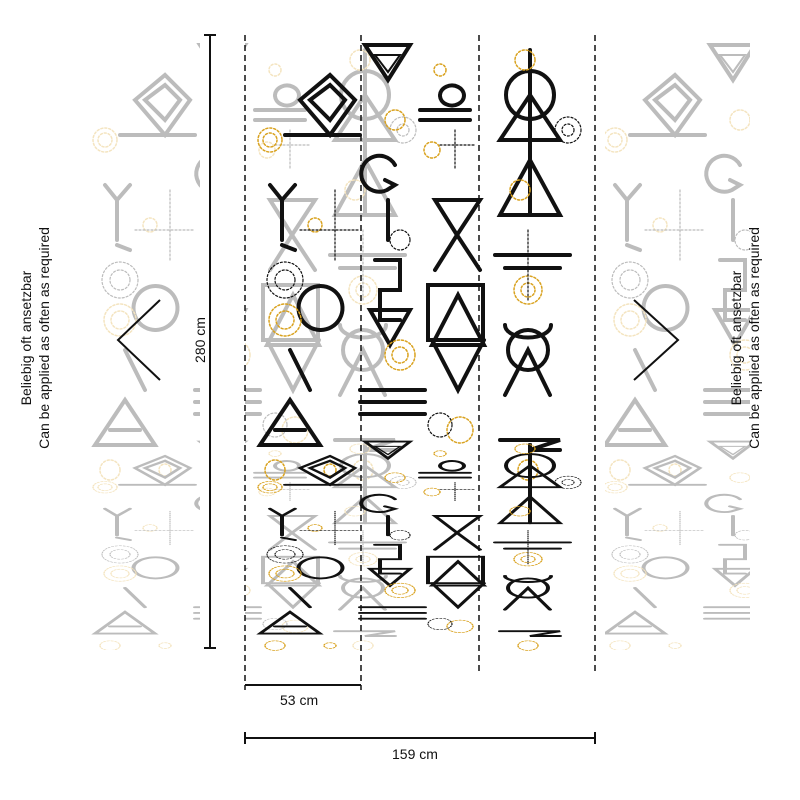 The width and height of the screenshot is (800, 800). What do you see at coordinates (44, 338) in the screenshot?
I see `repeat-note-left-en: Can be applied as often as required` at bounding box center [44, 338].